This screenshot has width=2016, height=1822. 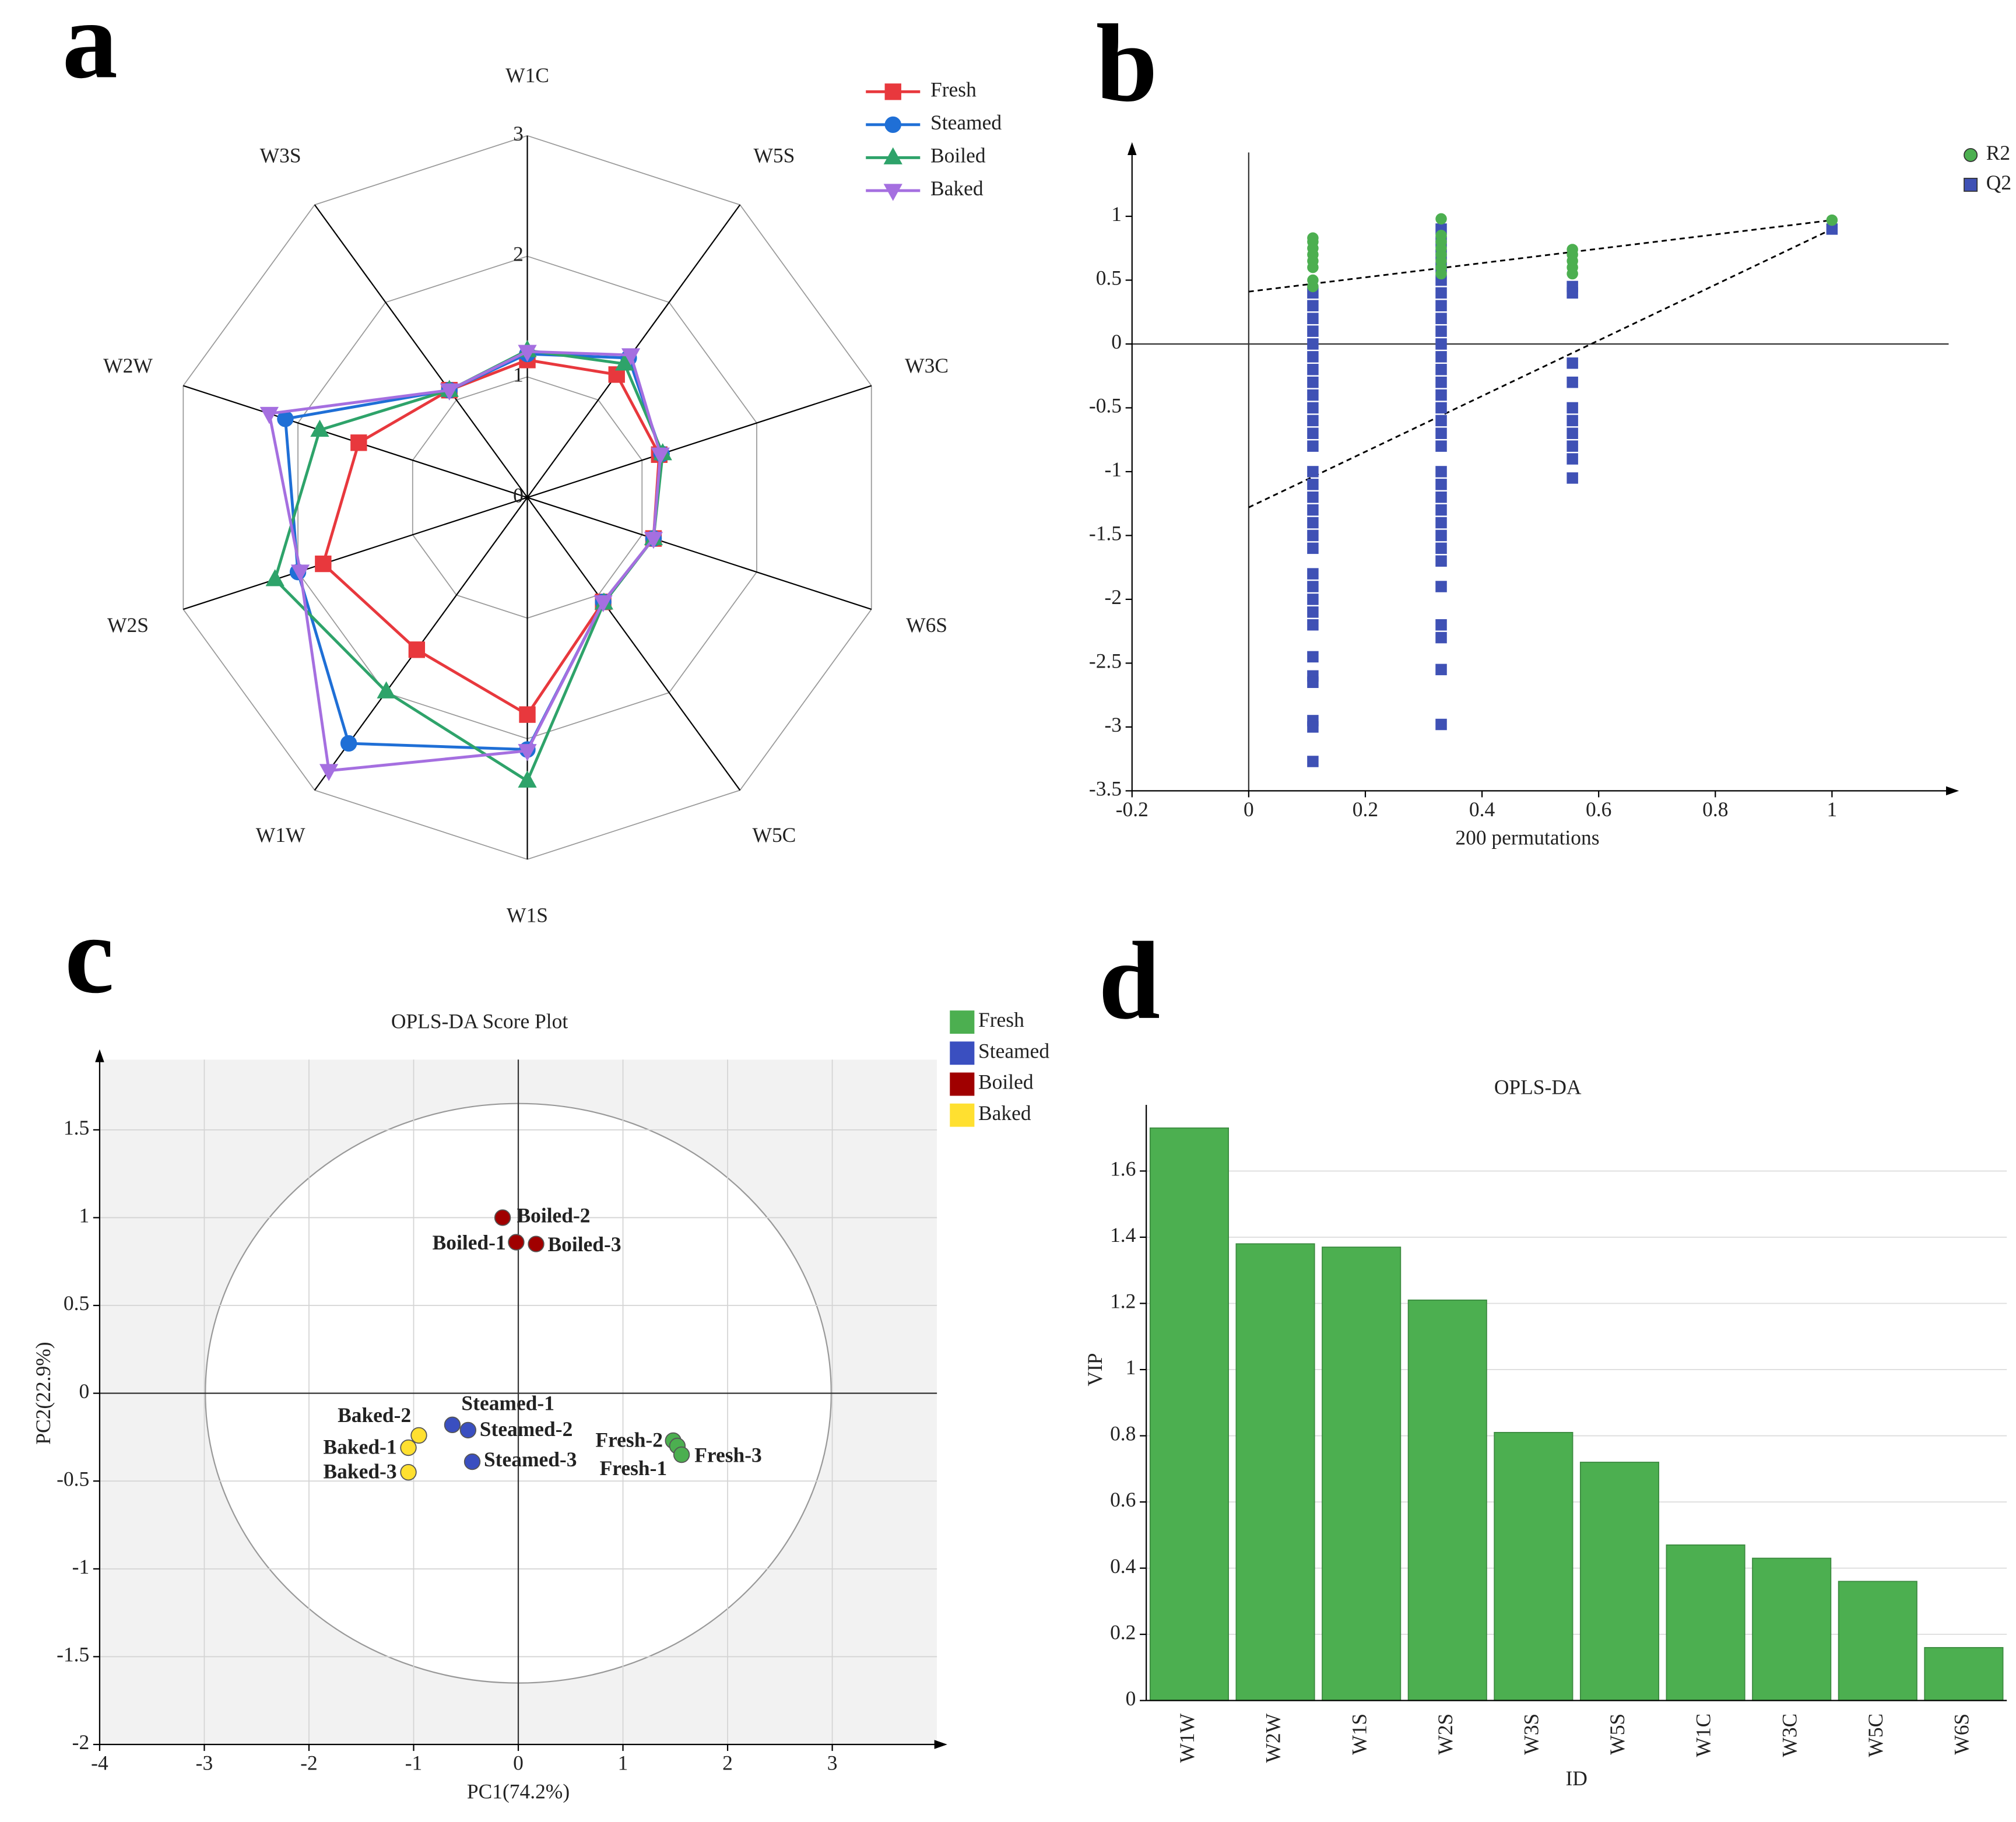 What do you see at coordinates (1832, 810) in the screenshot?
I see `x-tick-label: 1` at bounding box center [1832, 810].